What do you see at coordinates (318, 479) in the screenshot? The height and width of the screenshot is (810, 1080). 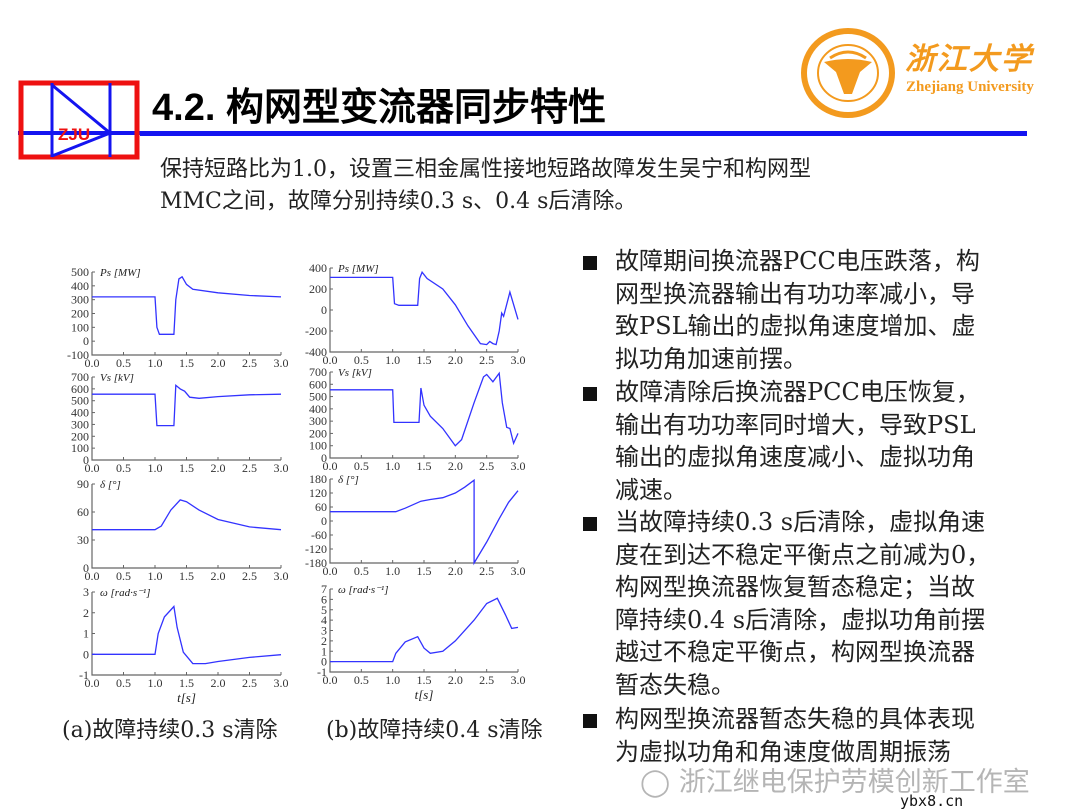 I see `y-tick-label: 180` at bounding box center [318, 479].